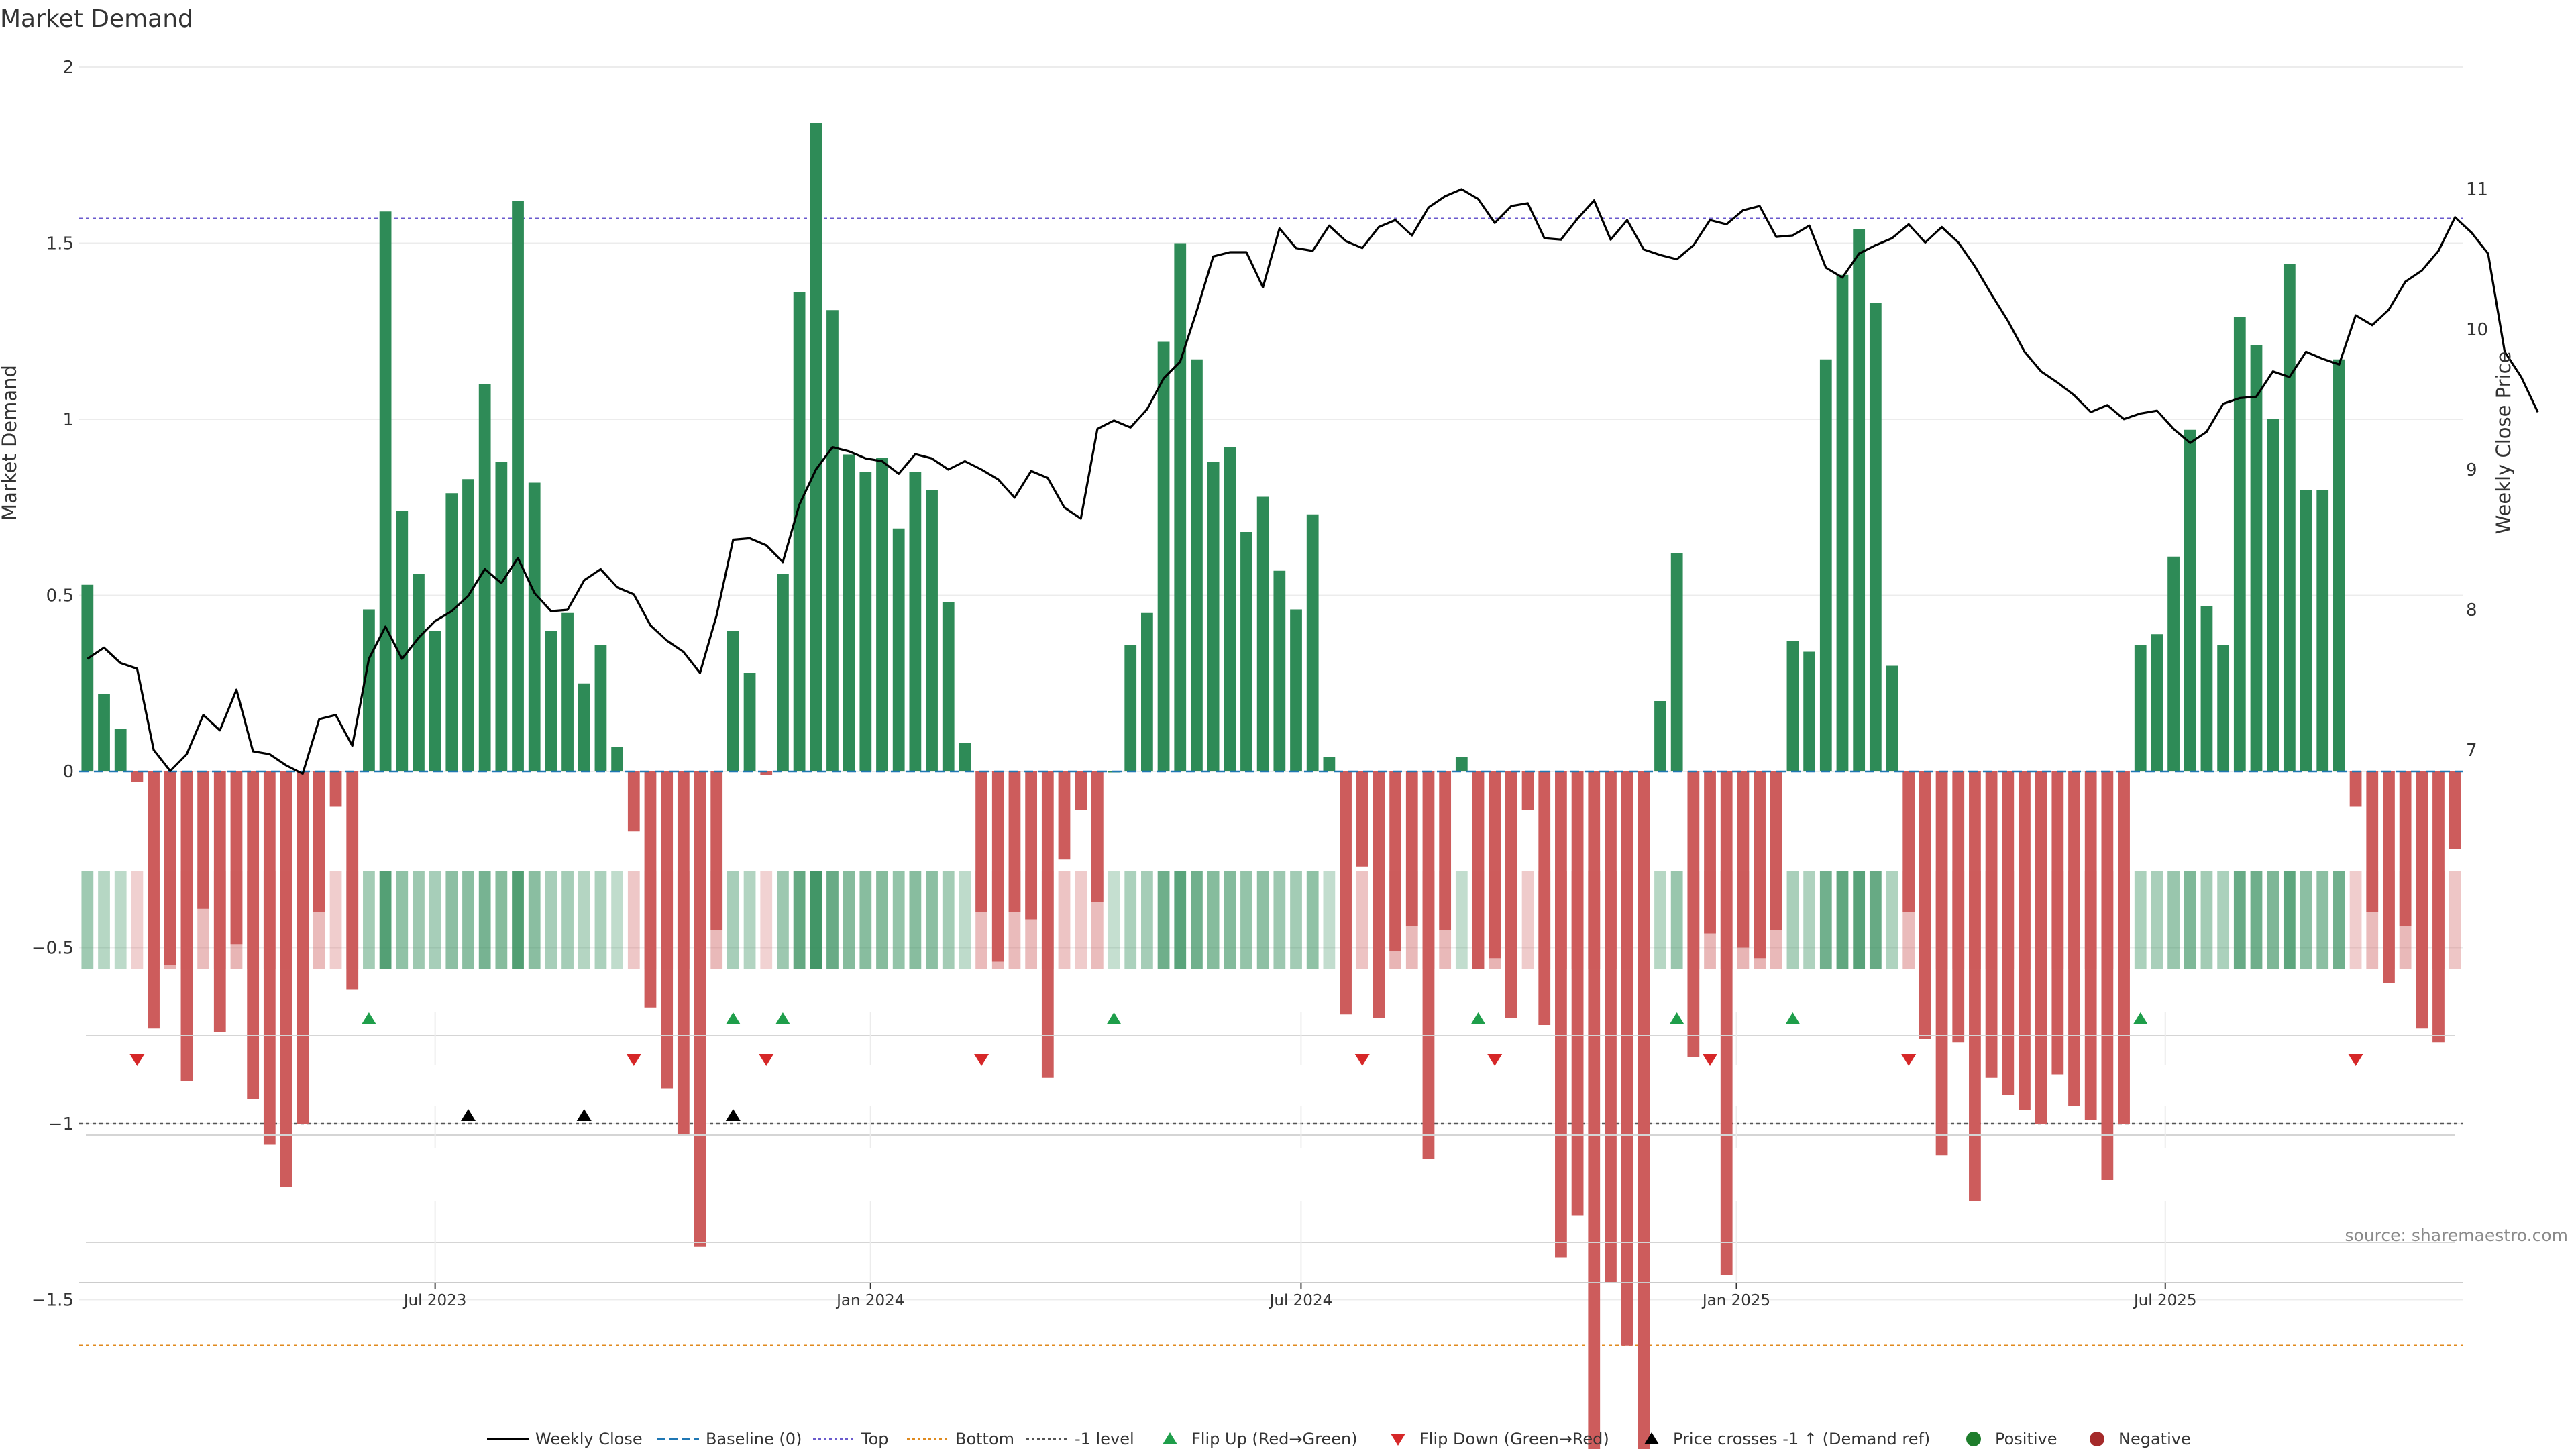  What do you see at coordinates (68, 420) in the screenshot?
I see `y-tick-label: 1` at bounding box center [68, 420].